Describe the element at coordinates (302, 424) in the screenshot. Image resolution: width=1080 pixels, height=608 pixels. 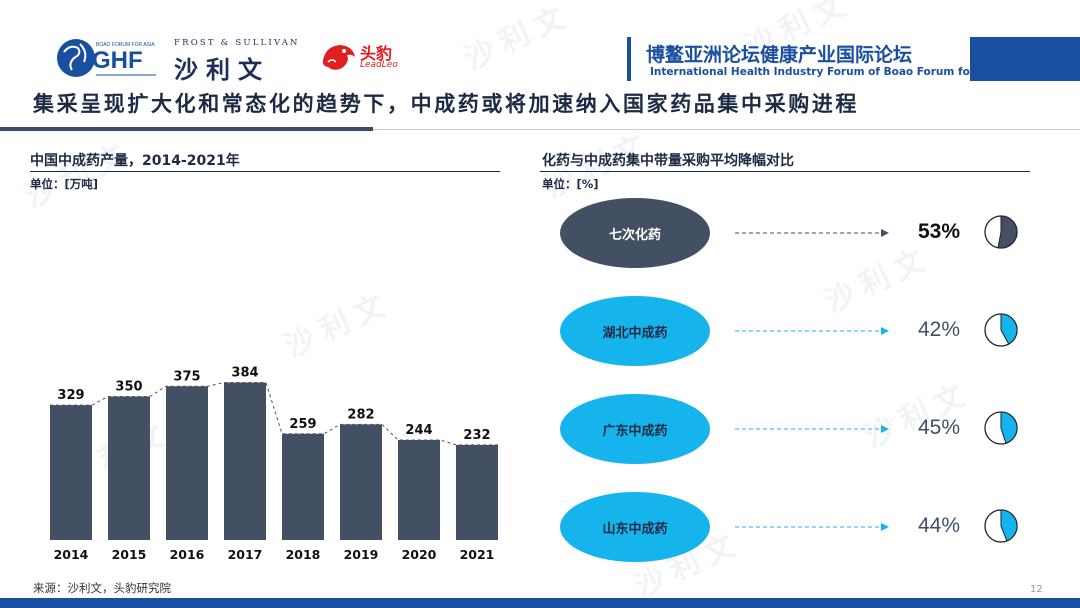
I see `bar-value-label: 259` at that location.